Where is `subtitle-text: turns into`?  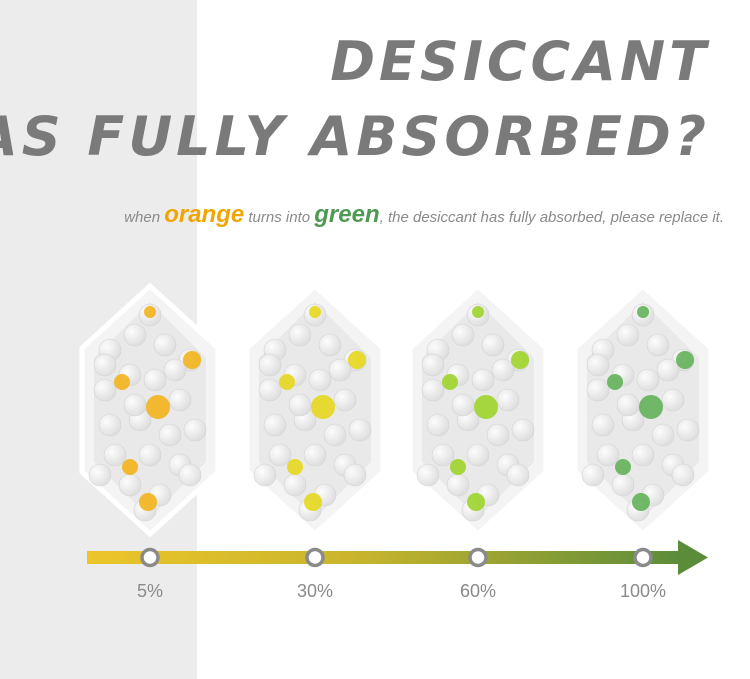
subtitle-text: turns into is located at coordinates (279, 217).